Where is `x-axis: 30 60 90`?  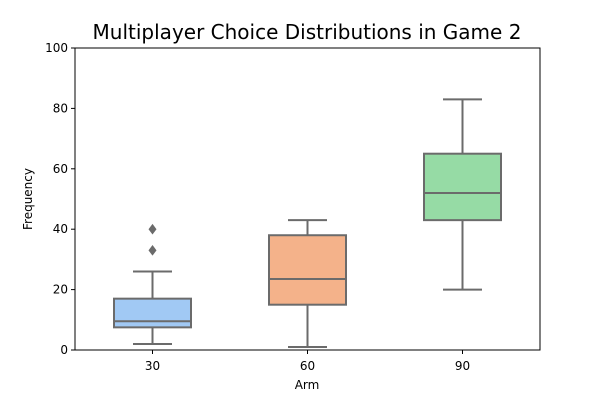 x-axis: 30 60 90 is located at coordinates (307, 361).